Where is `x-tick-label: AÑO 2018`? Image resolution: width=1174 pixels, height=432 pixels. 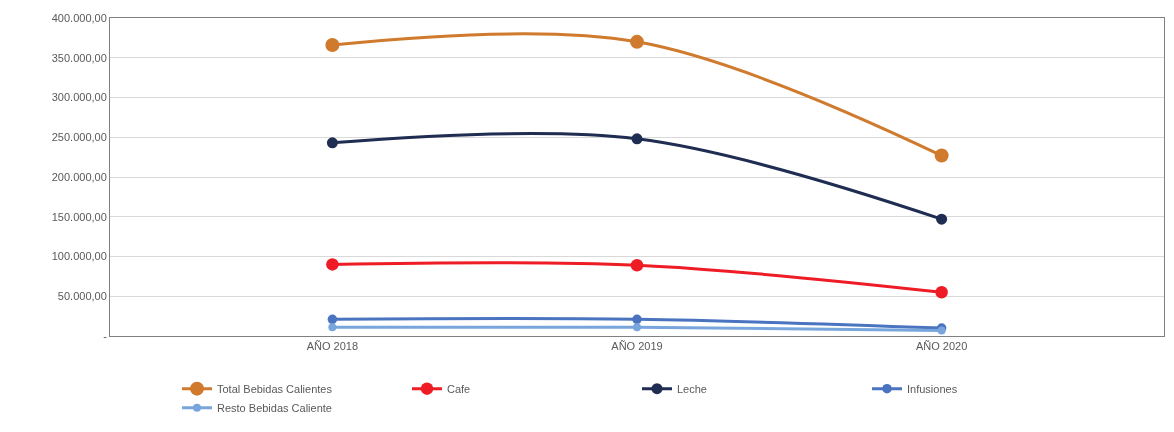
x-tick-label: AÑO 2018 is located at coordinates (332, 346).